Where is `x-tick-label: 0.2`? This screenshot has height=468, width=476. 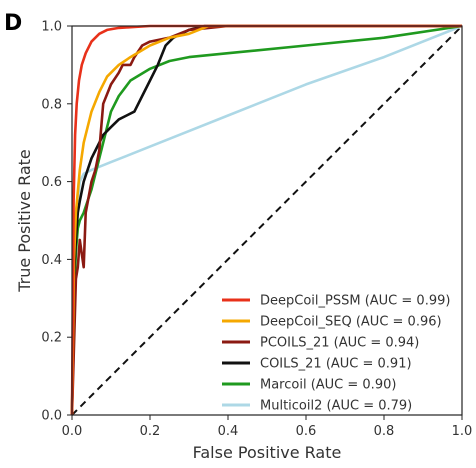 x-tick-label: 0.2 is located at coordinates (150, 431).